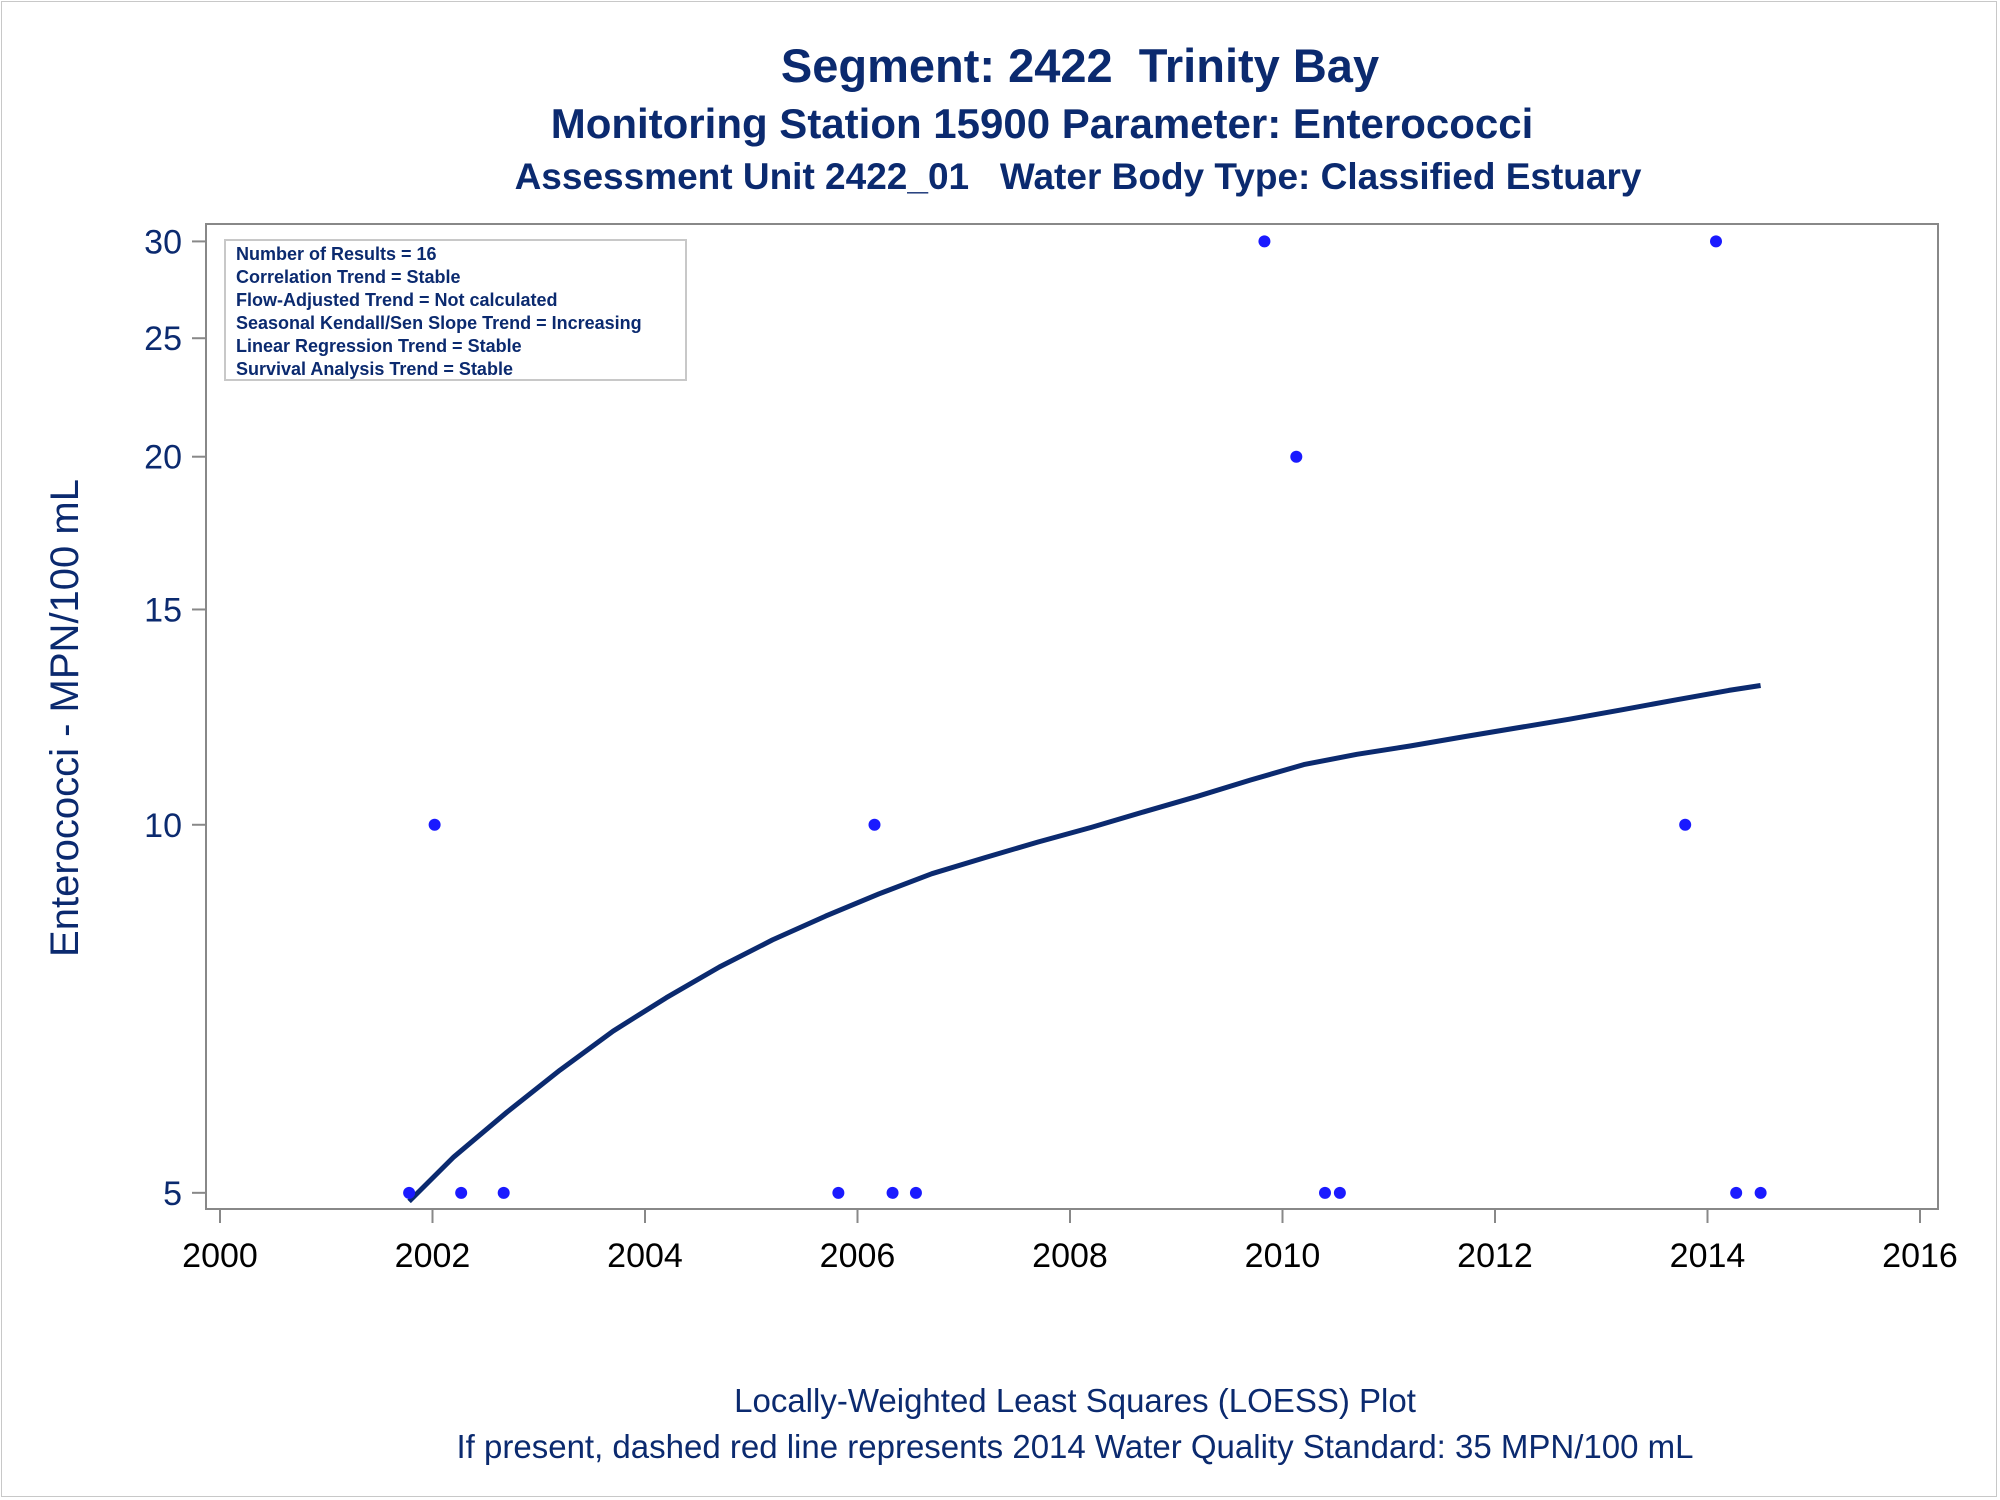 This screenshot has width=2000, height=1500. I want to click on stats-box-border, so click(455, 310).